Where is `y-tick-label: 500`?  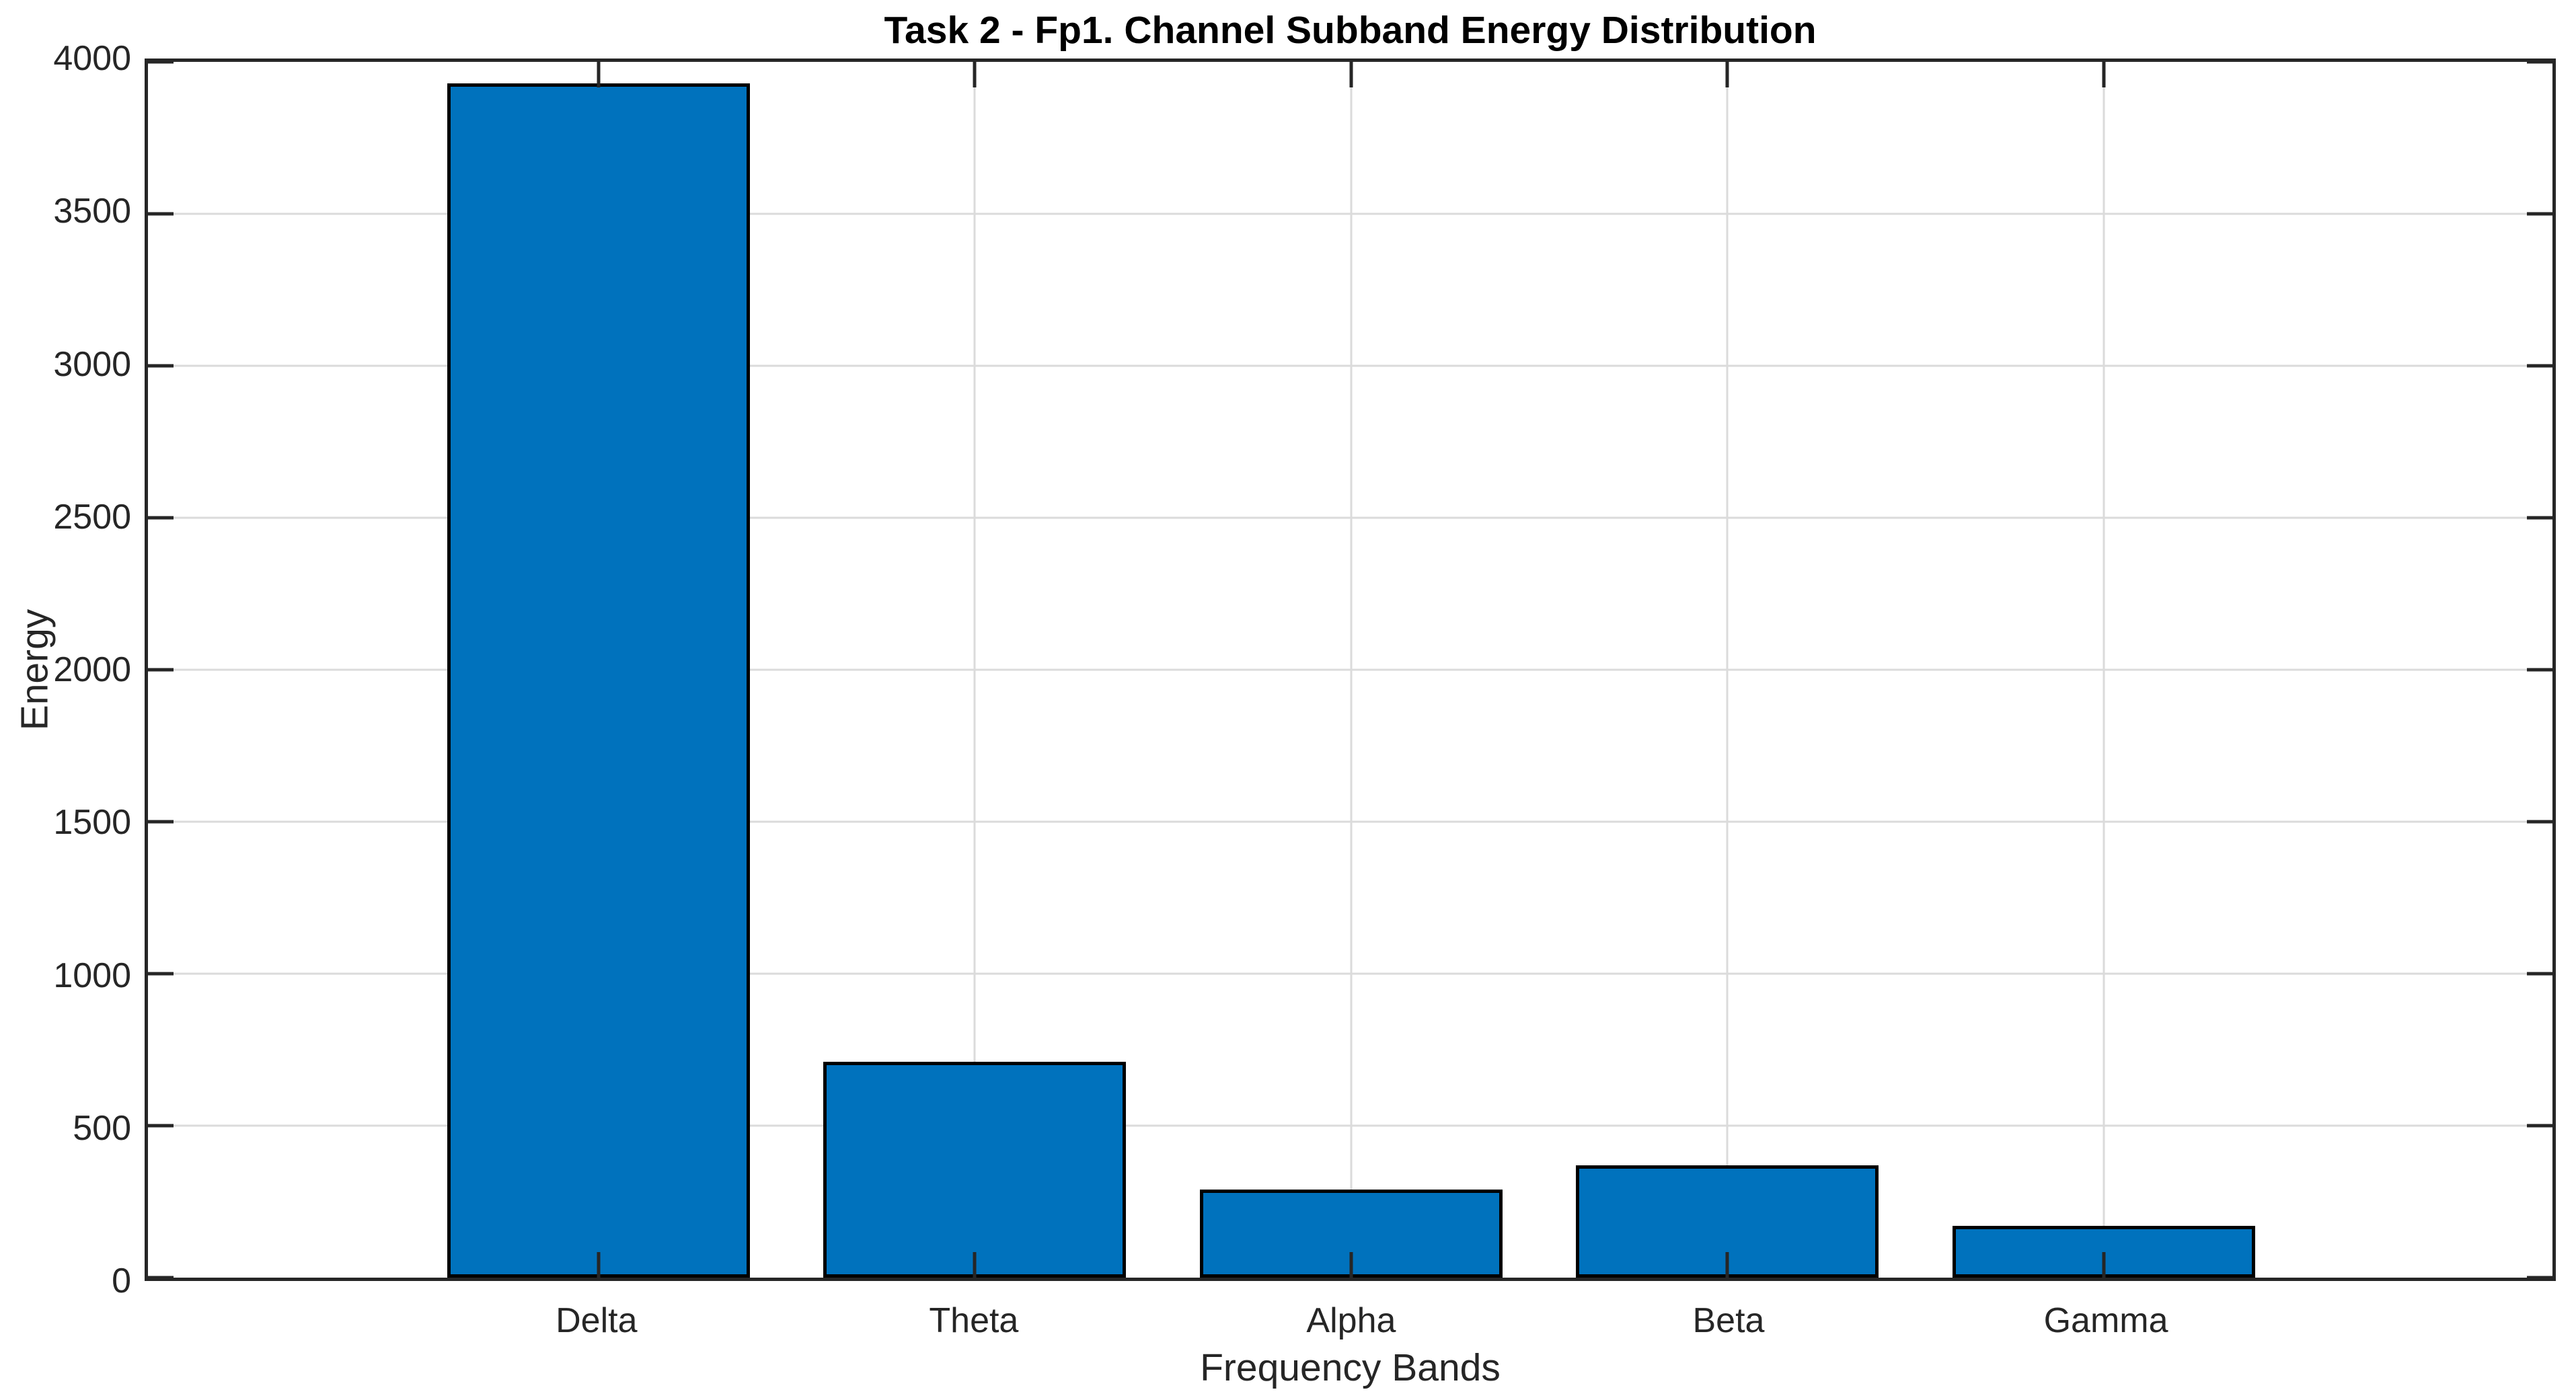 y-tick-label: 500 is located at coordinates (102, 1128).